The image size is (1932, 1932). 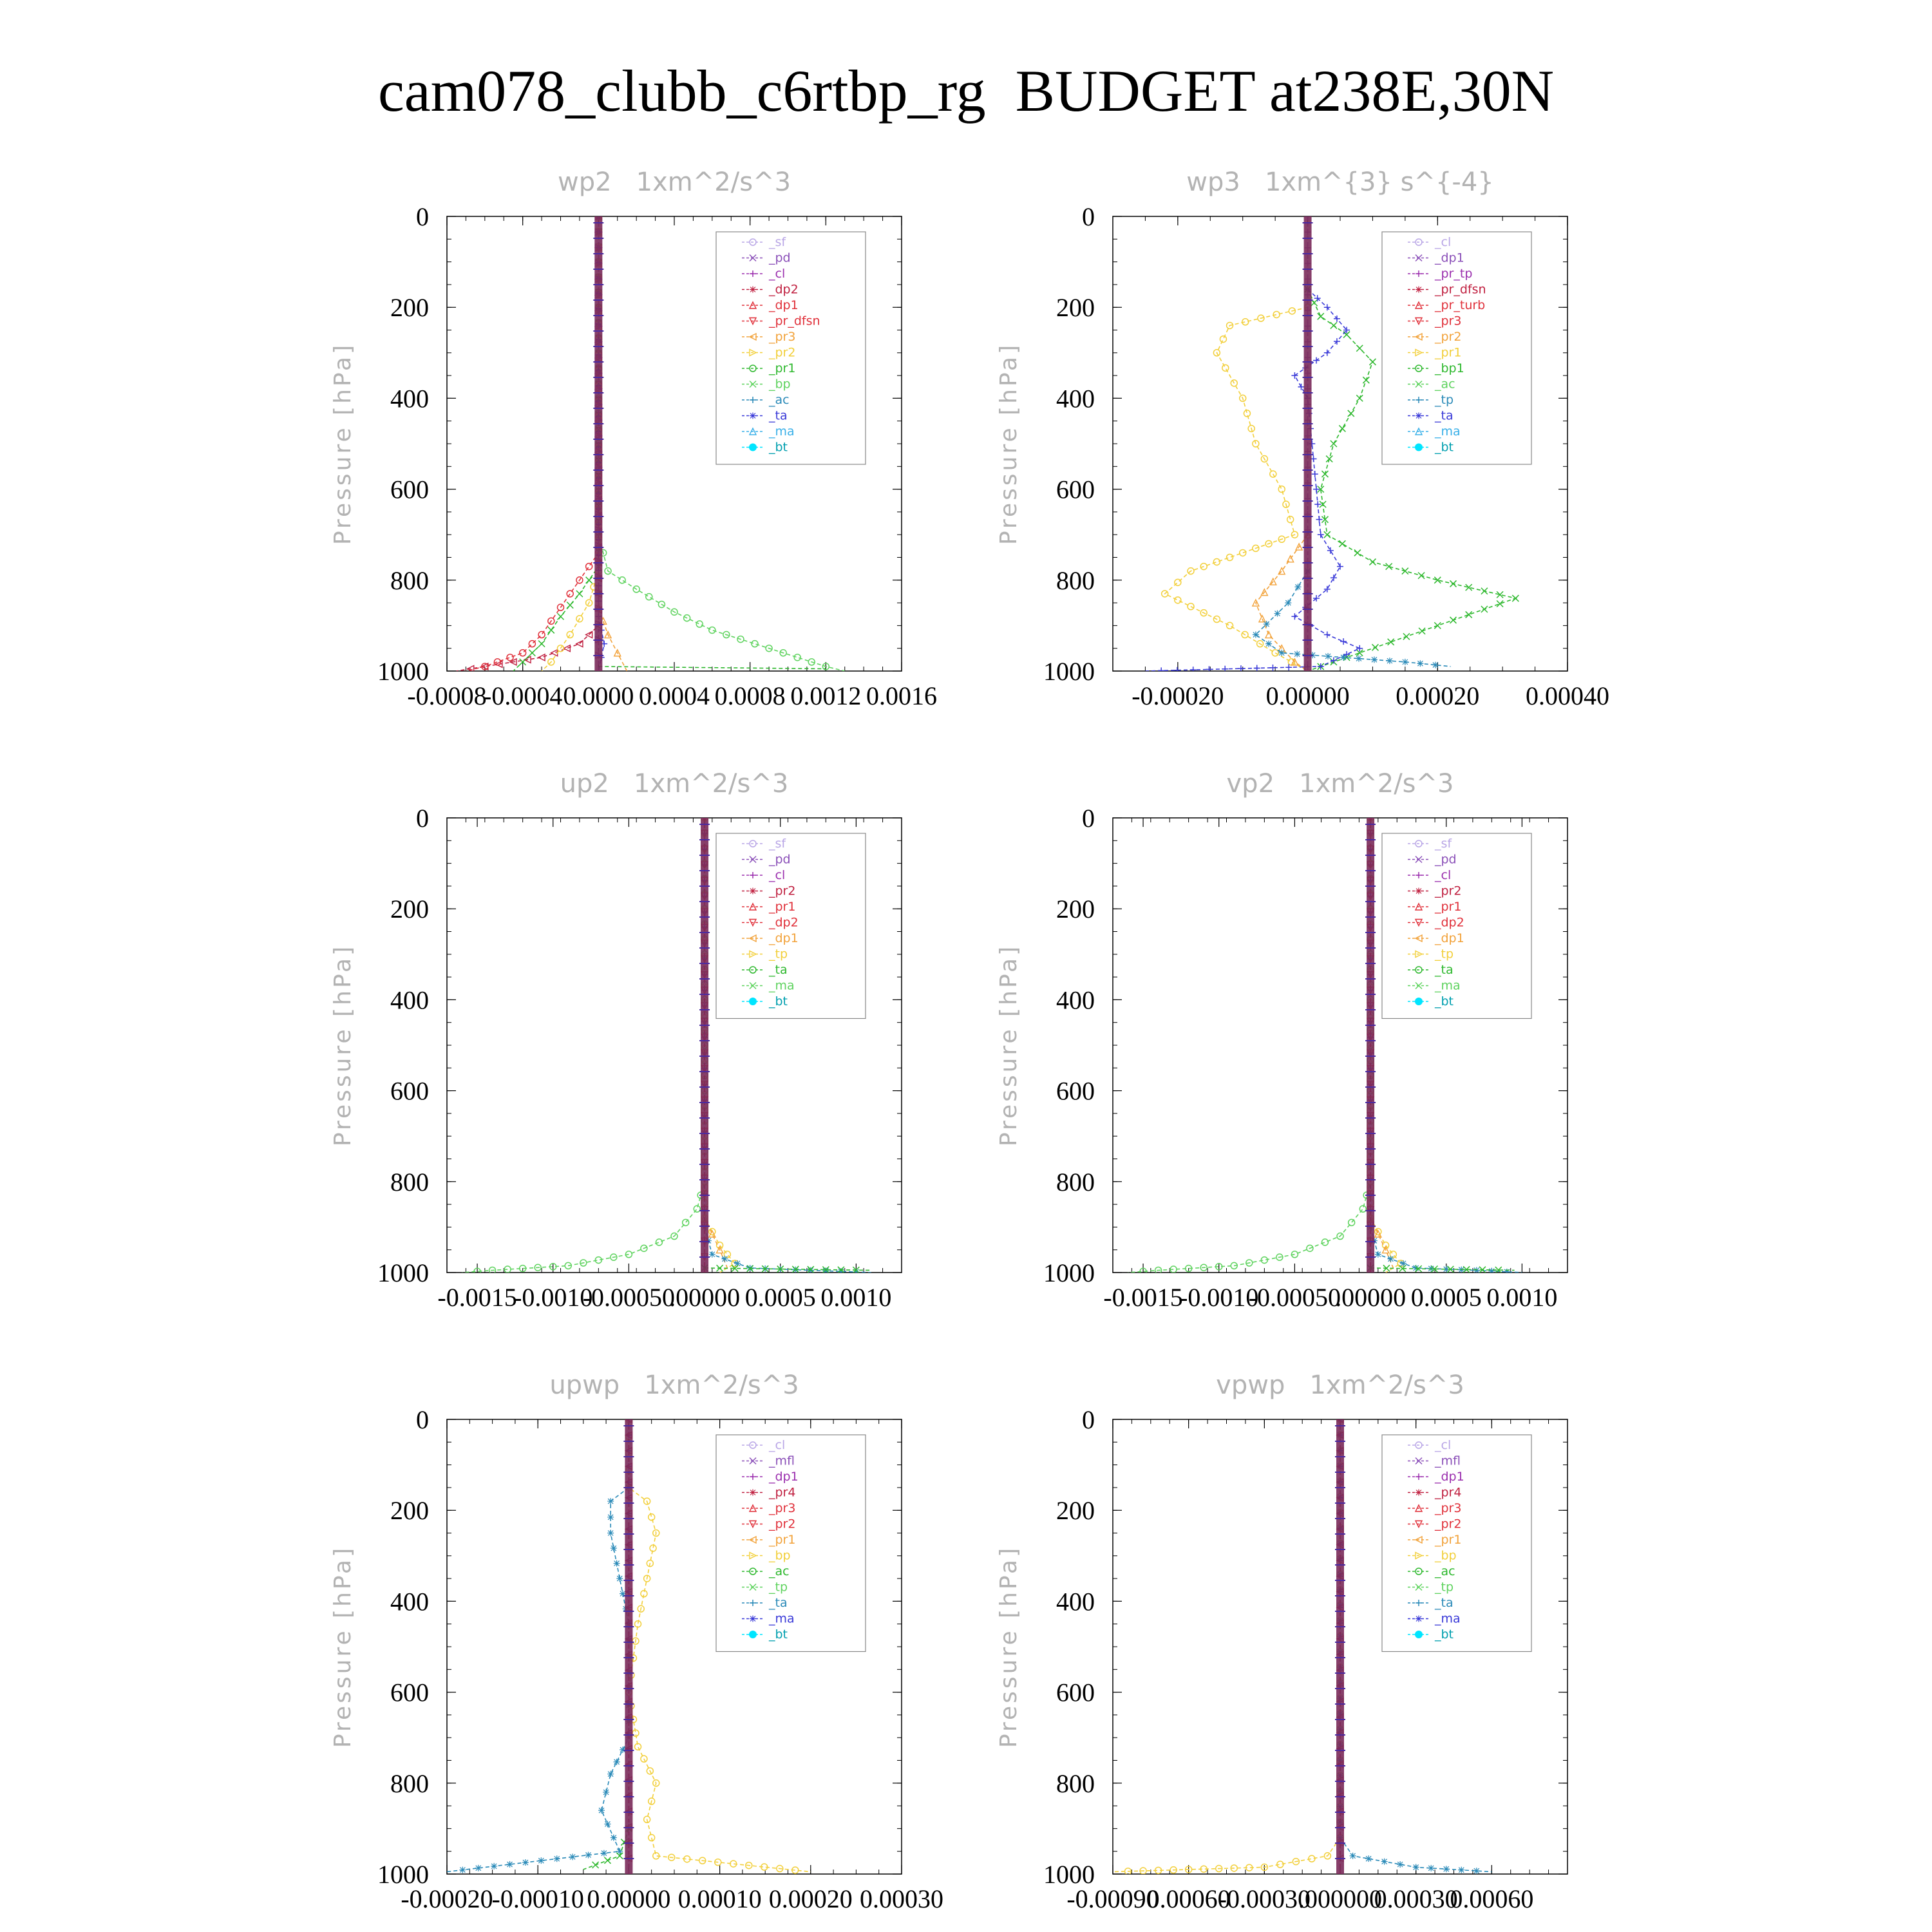 I want to click on x-tick-label: -0.0004, so click(x=522, y=695).